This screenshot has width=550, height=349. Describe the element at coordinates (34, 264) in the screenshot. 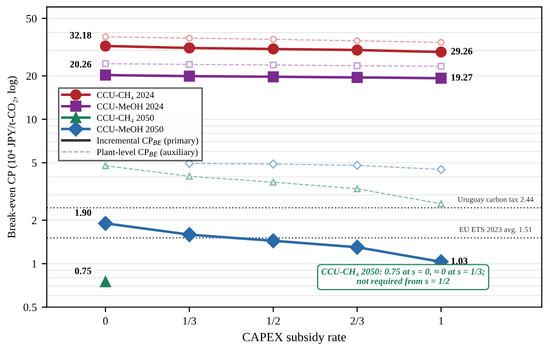

I see `y-tick-label: 1` at that location.